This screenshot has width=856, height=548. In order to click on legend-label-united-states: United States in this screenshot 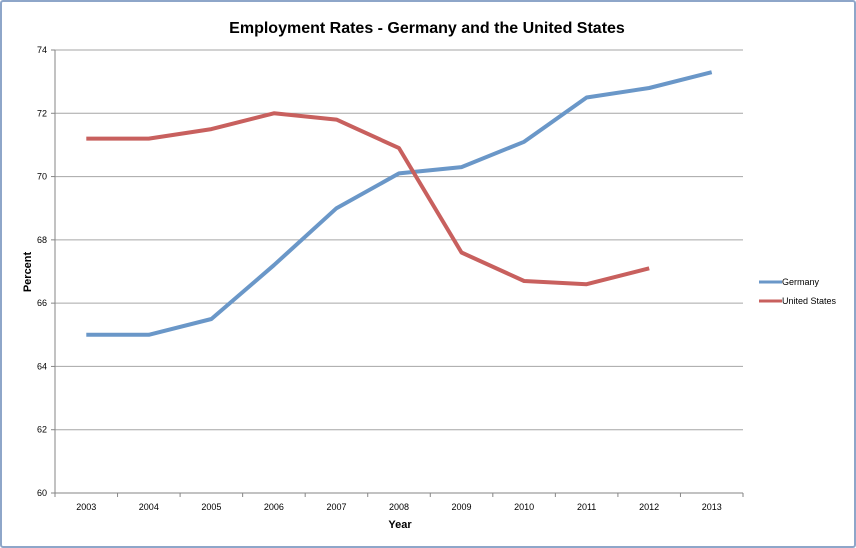, I will do `click(809, 301)`.